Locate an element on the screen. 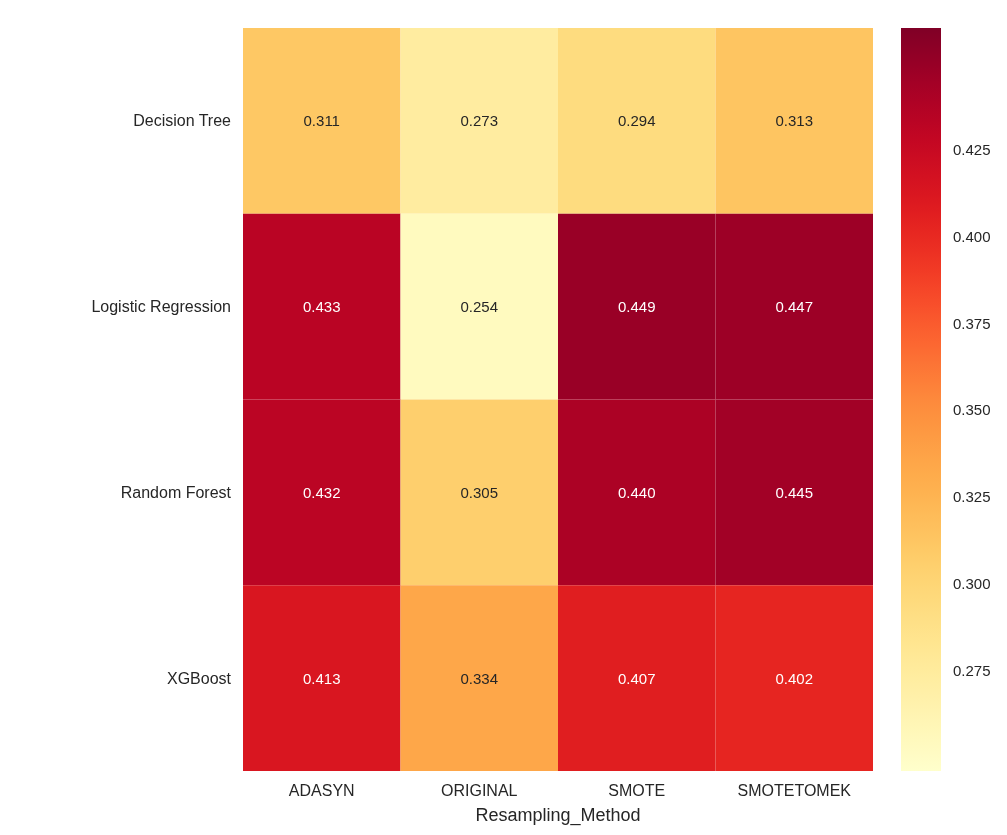 This screenshot has width=1007, height=835. x-axis-title: Resampling_Method is located at coordinates (558, 815).